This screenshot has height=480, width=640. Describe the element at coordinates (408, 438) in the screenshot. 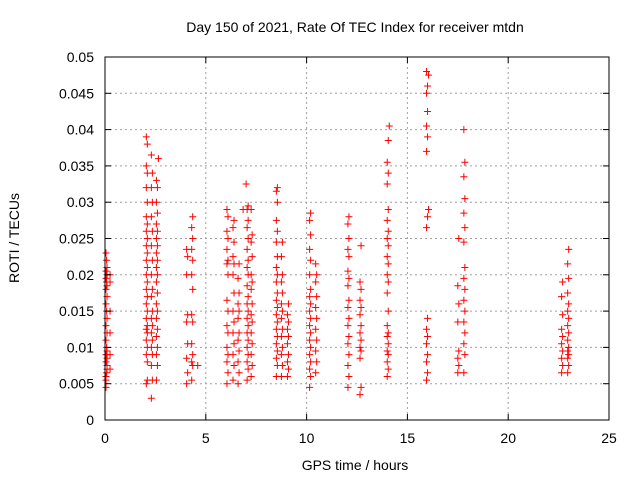

I see `x-tick-label: 15` at that location.